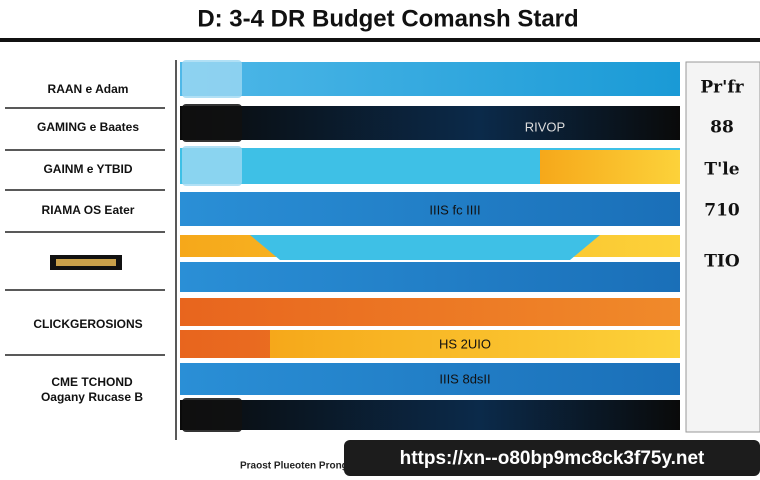 The image size is (760, 480). Describe the element at coordinates (87, 169) in the screenshot. I see `row-label: GAINM e YTBID` at that location.